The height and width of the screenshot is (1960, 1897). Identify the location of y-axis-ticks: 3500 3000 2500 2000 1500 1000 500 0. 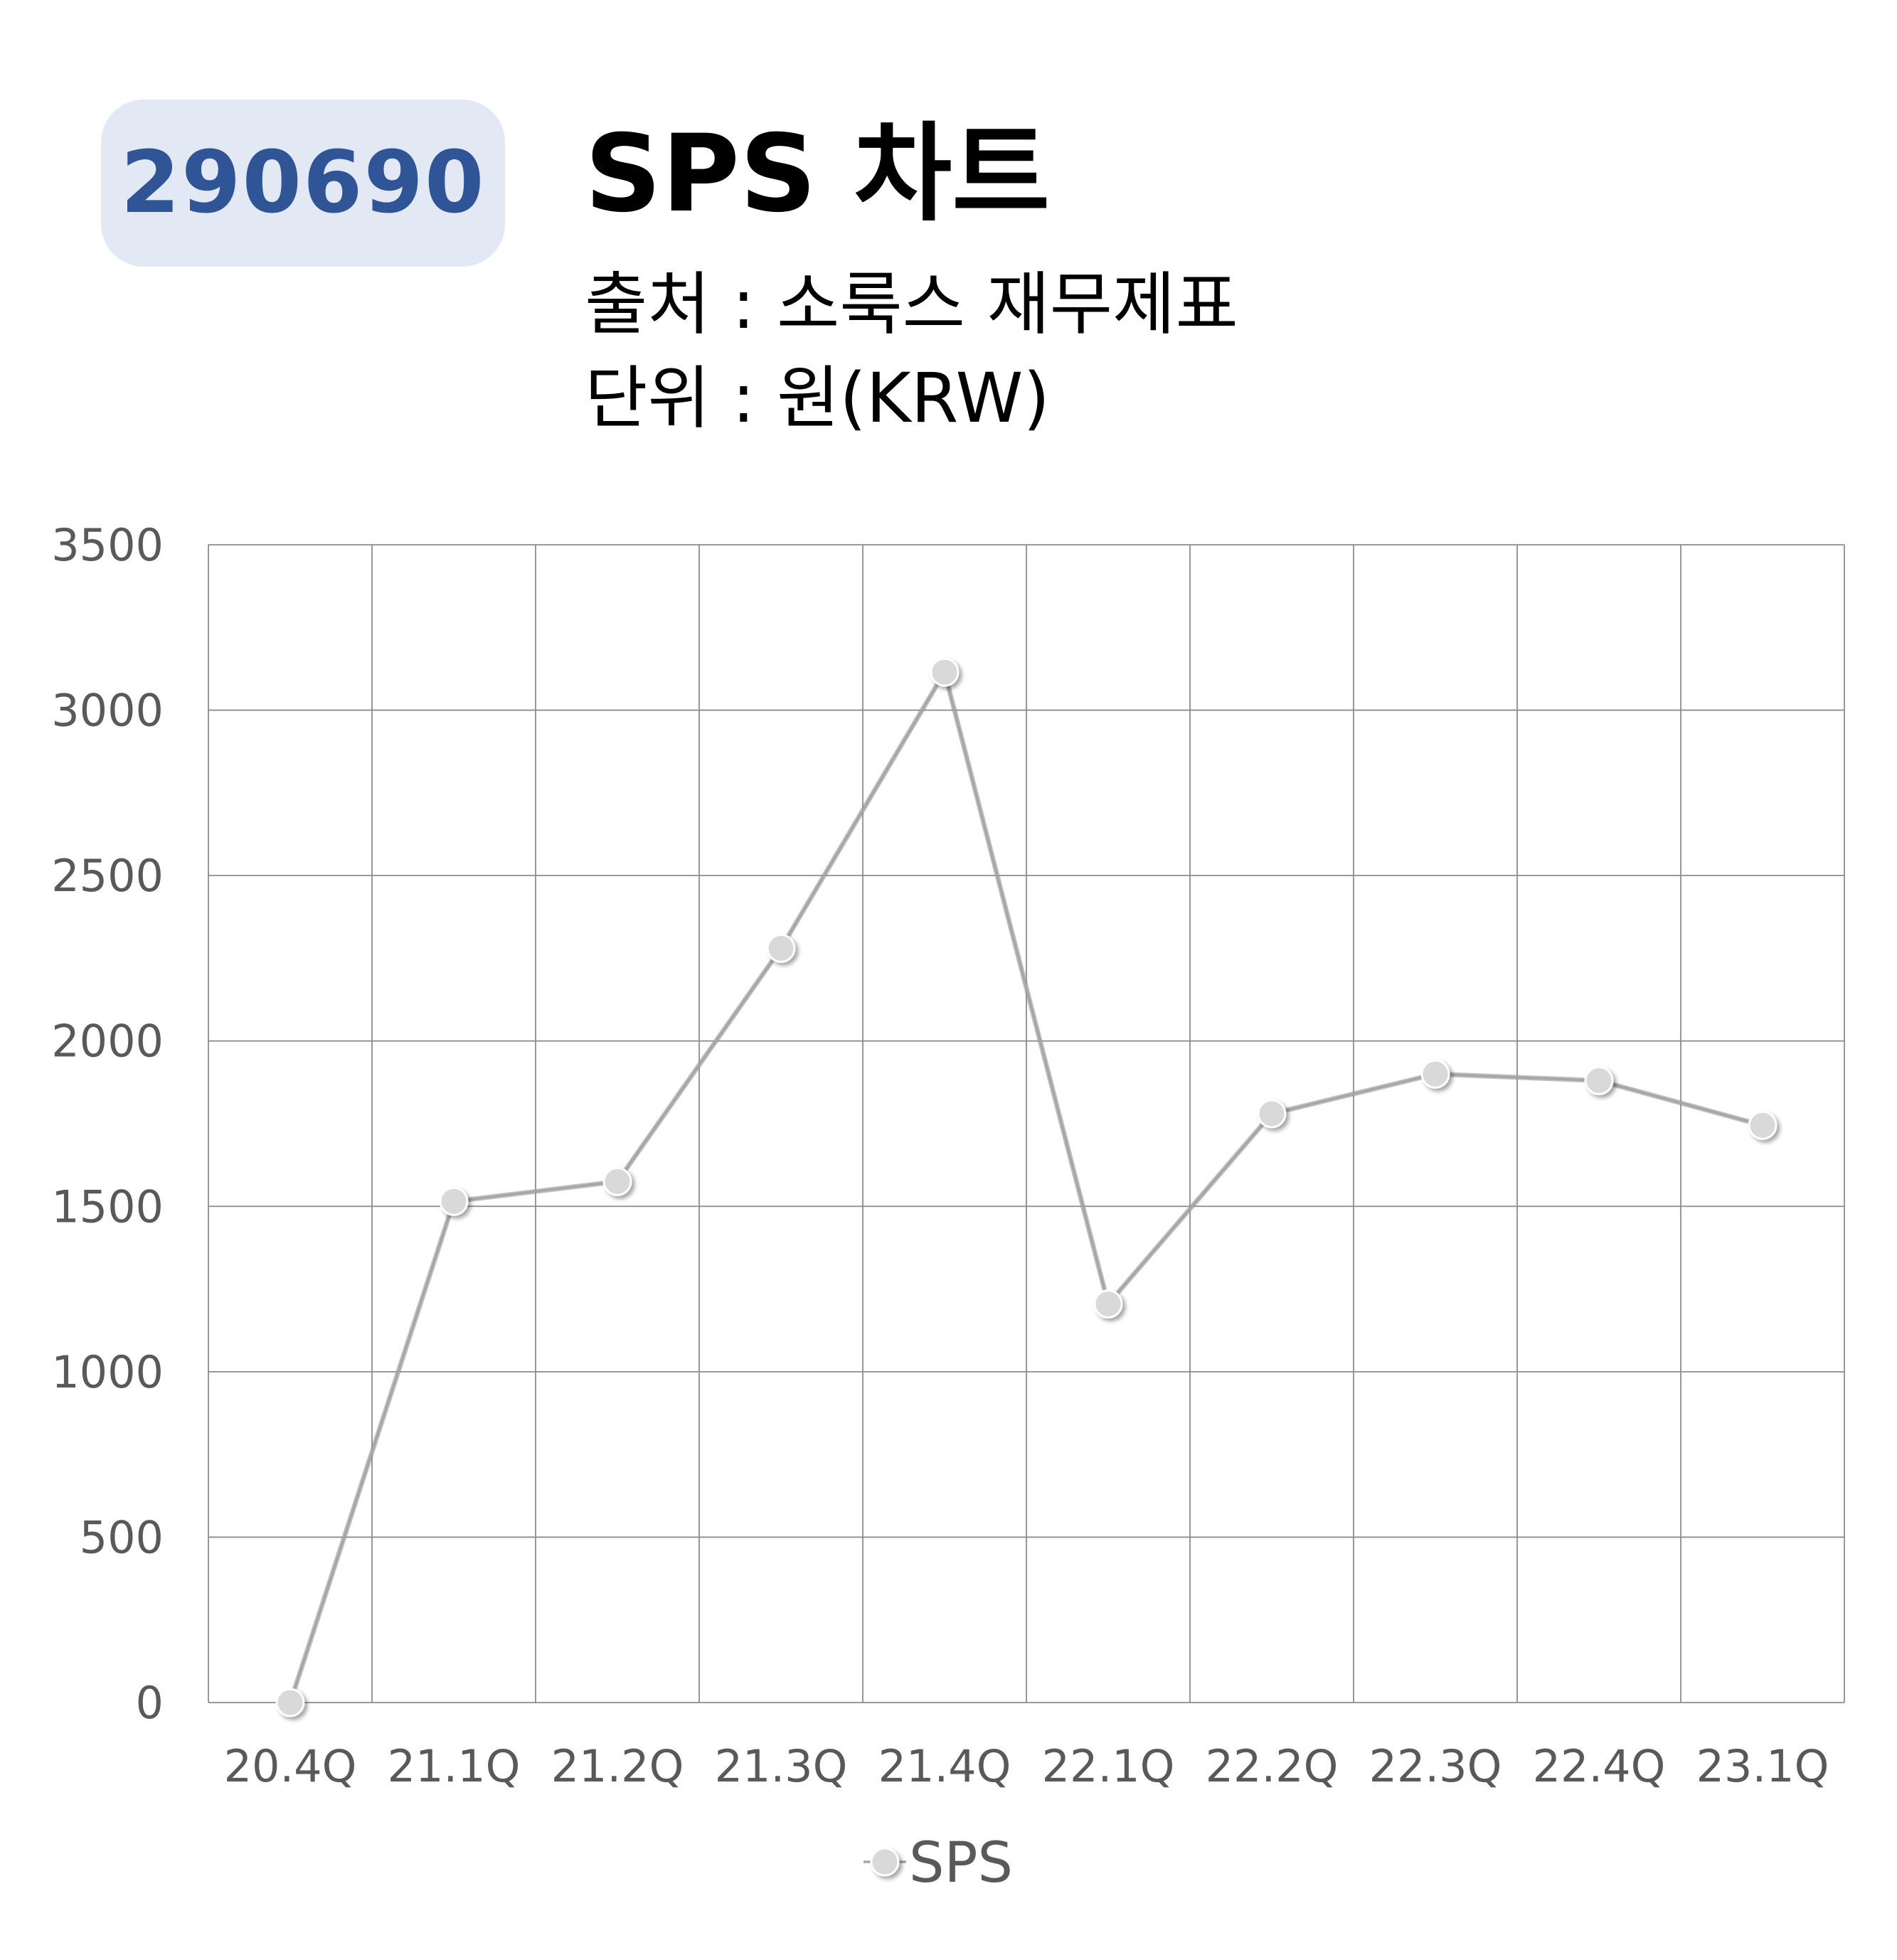
(108, 1124).